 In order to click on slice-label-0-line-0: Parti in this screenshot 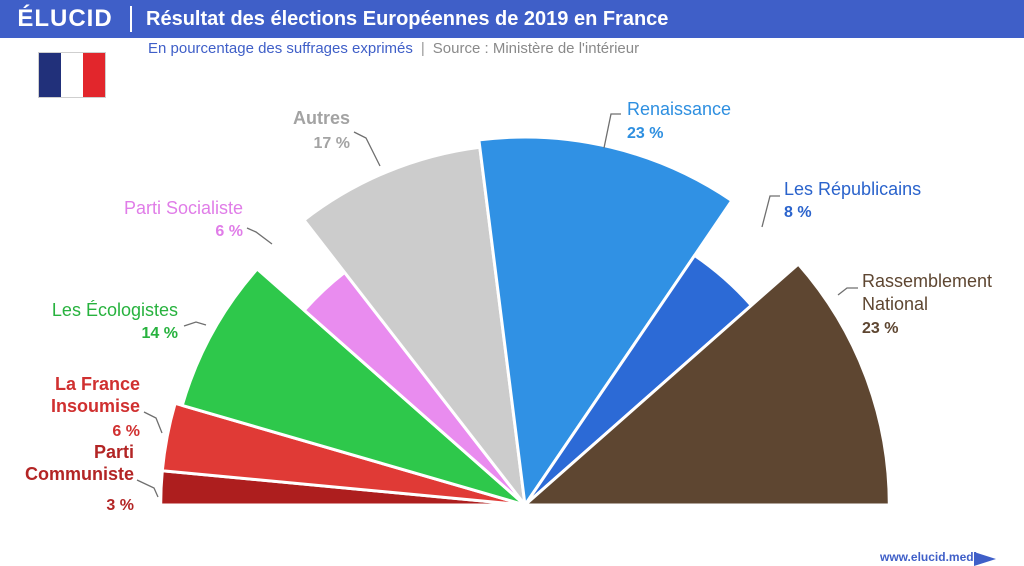, I will do `click(114, 452)`.